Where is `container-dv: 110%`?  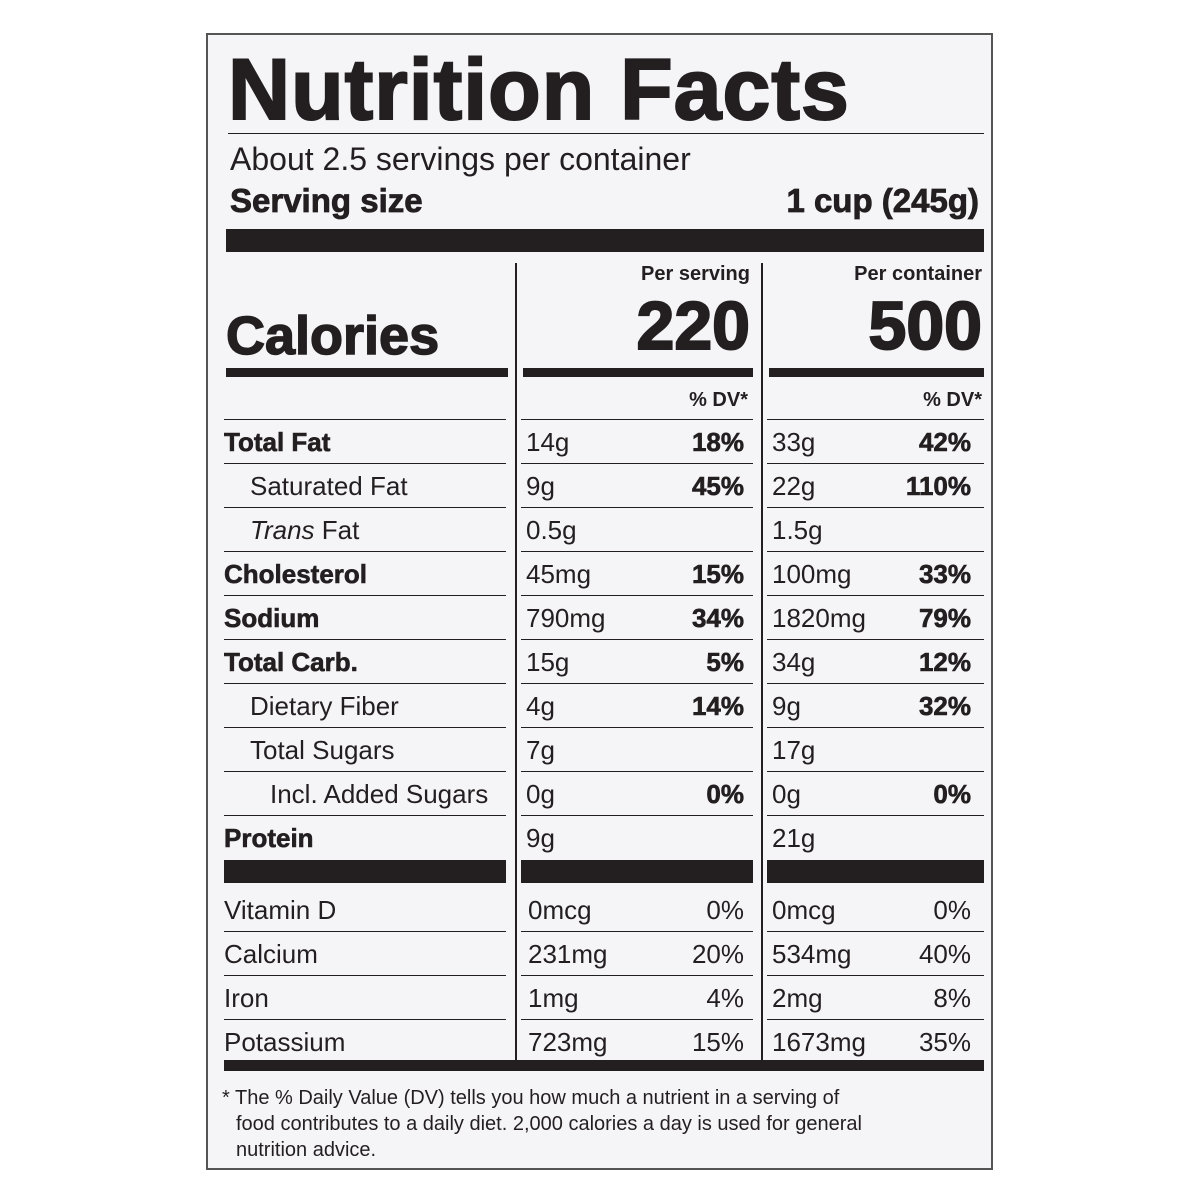 container-dv: 110% is located at coordinates (938, 486).